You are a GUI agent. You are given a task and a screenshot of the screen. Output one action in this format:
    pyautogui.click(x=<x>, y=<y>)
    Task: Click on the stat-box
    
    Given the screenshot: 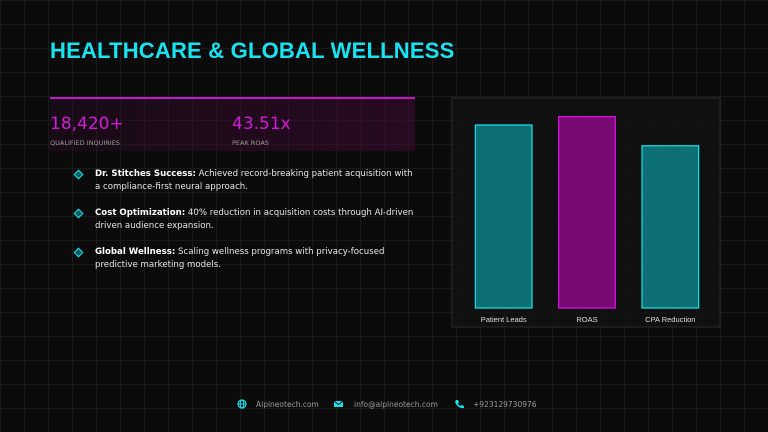 What is the action you would take?
    pyautogui.click(x=232, y=125)
    